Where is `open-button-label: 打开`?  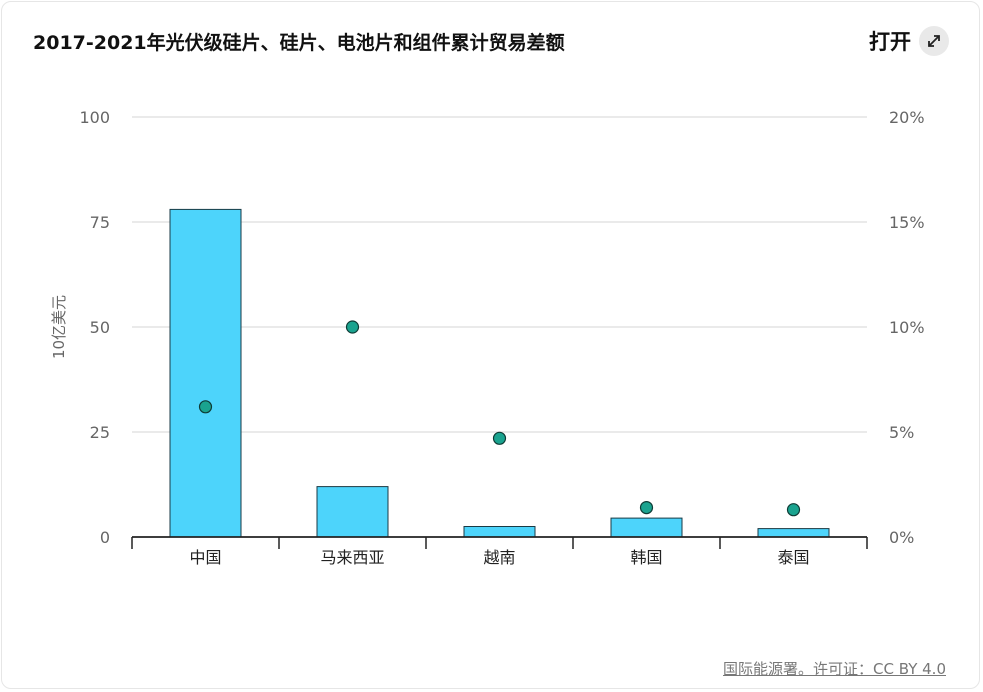
open-button-label: 打开 is located at coordinates (890, 42).